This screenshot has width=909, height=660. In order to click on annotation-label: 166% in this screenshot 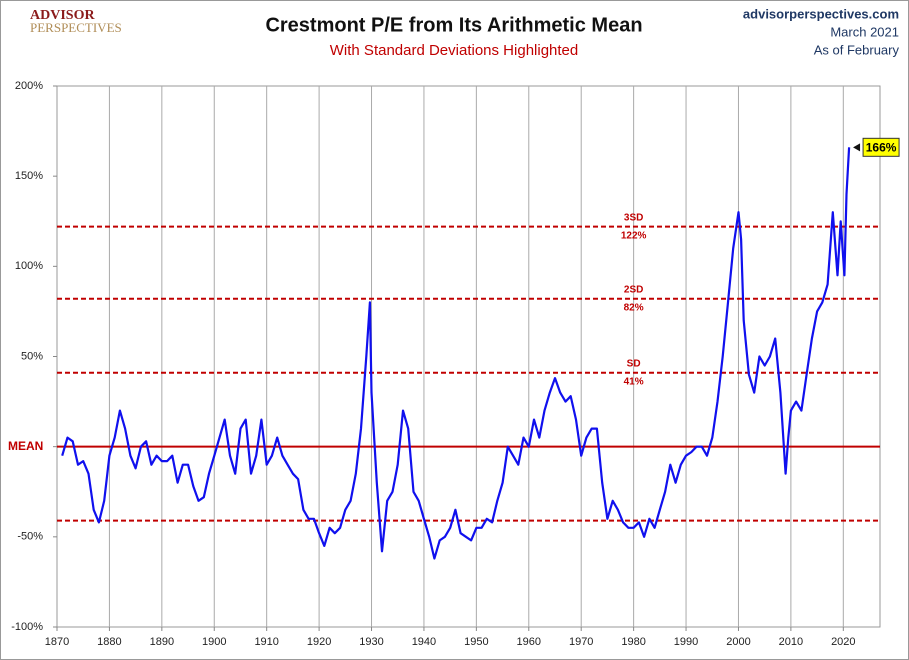, I will do `click(881, 147)`.